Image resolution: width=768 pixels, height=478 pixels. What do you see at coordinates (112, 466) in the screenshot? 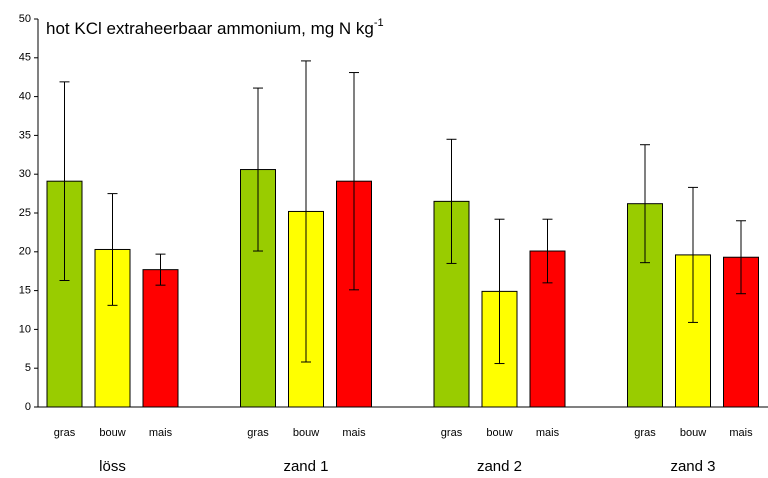
I see `x-group-label: löss` at bounding box center [112, 466].